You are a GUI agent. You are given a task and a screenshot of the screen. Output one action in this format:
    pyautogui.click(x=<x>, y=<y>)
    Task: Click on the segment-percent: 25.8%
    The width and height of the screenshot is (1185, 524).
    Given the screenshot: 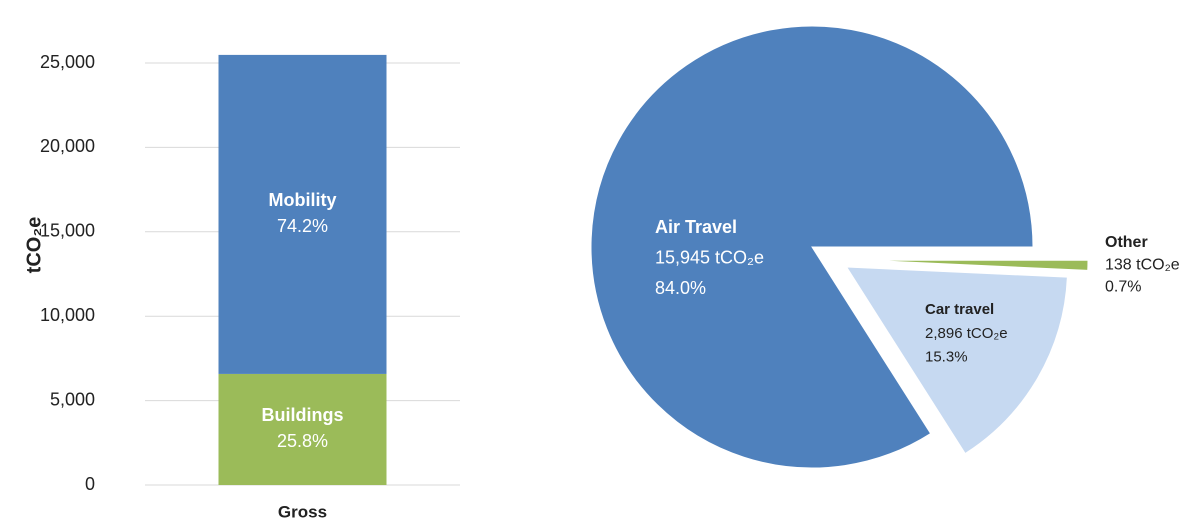 What is the action you would take?
    pyautogui.click(x=302, y=441)
    